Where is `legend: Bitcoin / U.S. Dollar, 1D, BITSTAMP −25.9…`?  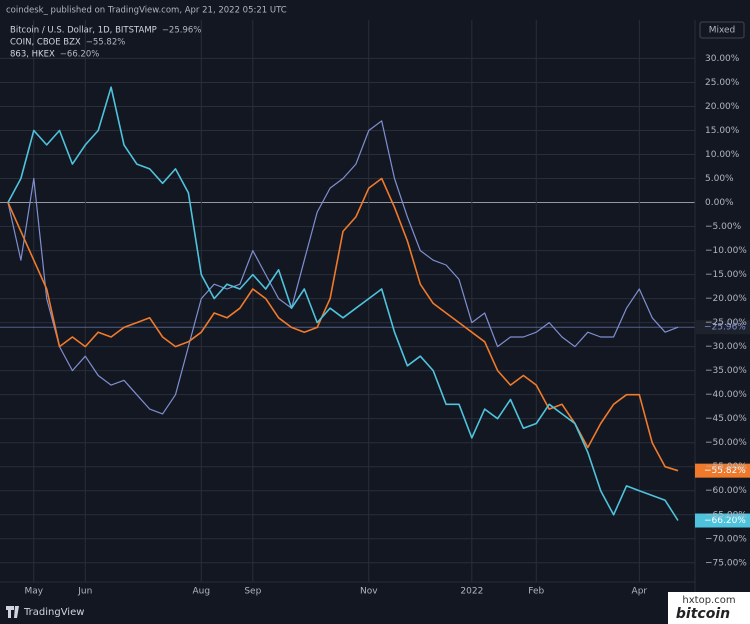
legend: Bitcoin / U.S. Dollar, 1D, BITSTAMP −25.9… is located at coordinates (105, 43).